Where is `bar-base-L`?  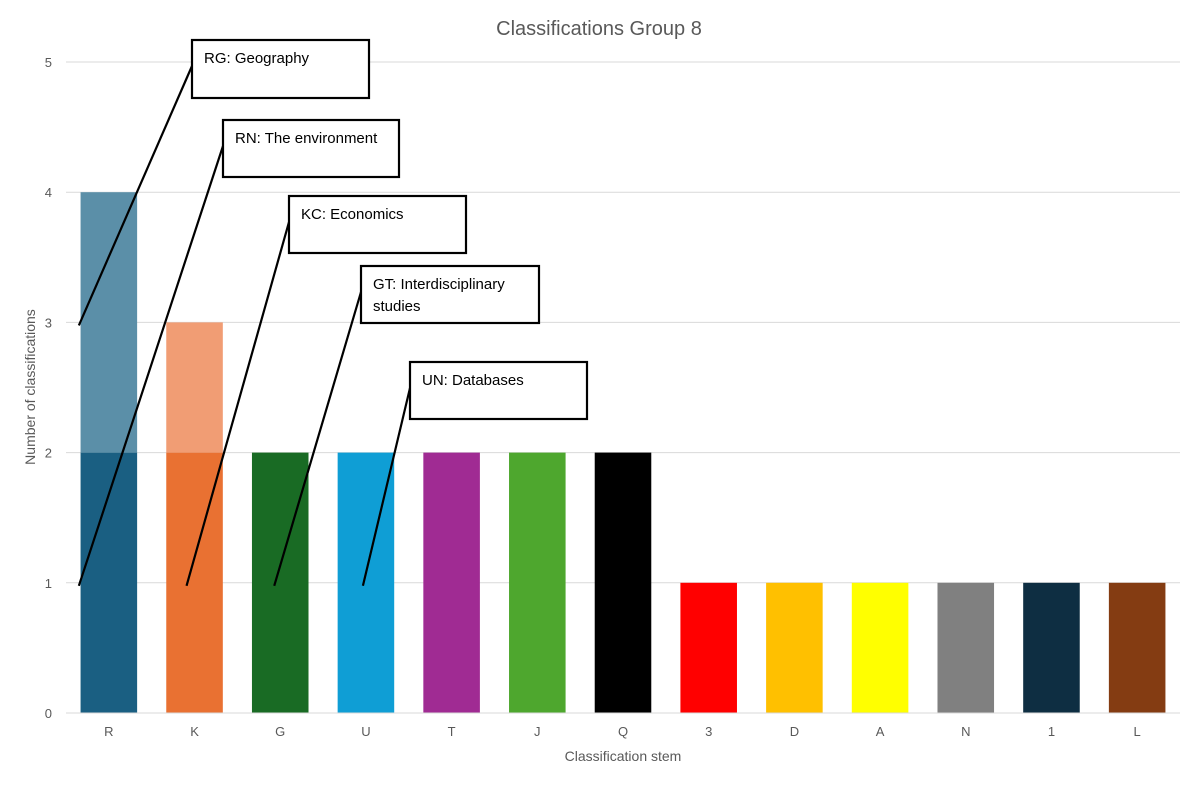
bar-base-L is located at coordinates (1137, 647).